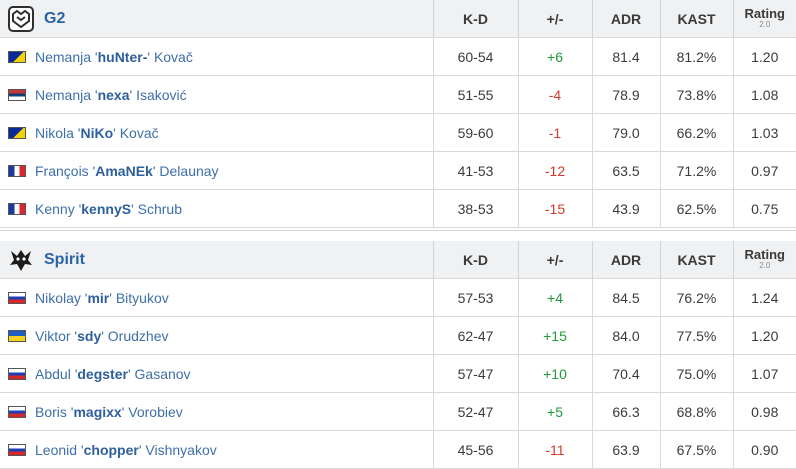 The width and height of the screenshot is (796, 469). Describe the element at coordinates (475, 298) in the screenshot. I see `kd-value: 57-53` at that location.